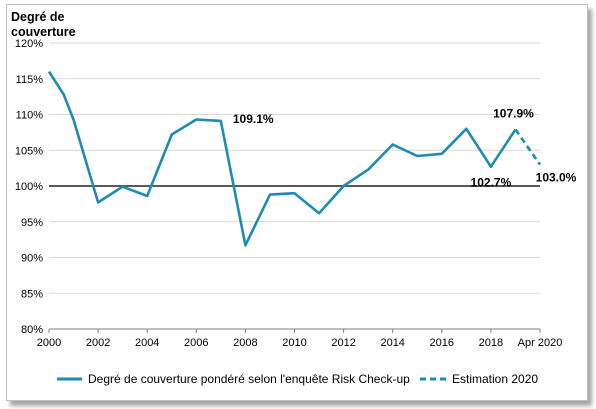  Describe the element at coordinates (29, 151) in the screenshot. I see `y-tick-label: 105%` at that location.